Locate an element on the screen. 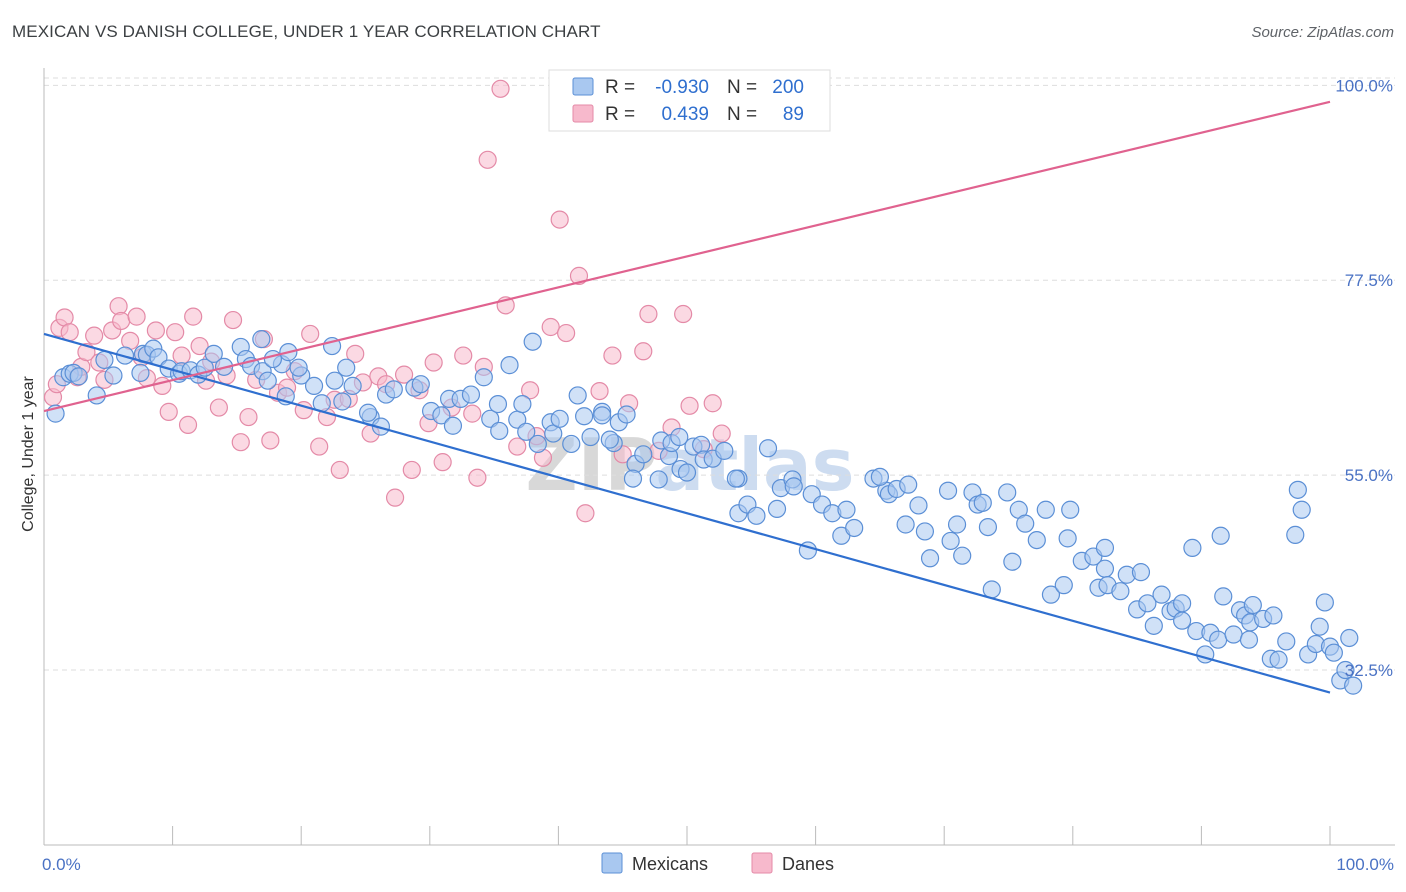 The width and height of the screenshot is (1406, 892). legend-bottom: Mexicans Danes is located at coordinates (717, 863).